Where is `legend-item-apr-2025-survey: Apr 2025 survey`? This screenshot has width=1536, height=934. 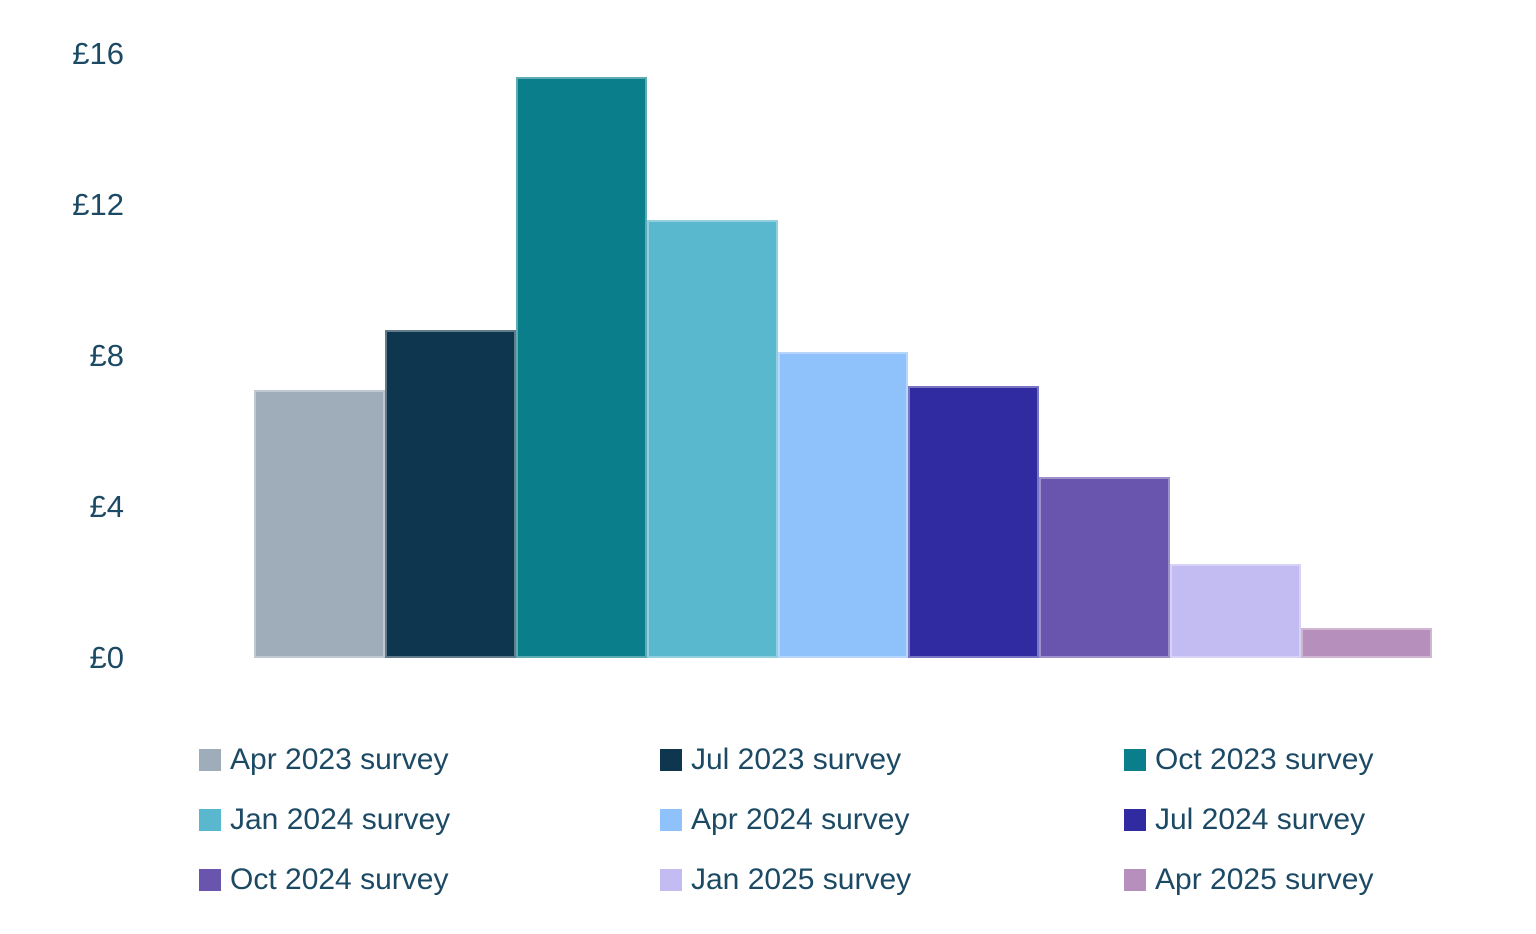
legend-item-apr-2025-survey: Apr 2025 survey is located at coordinates (1248, 880).